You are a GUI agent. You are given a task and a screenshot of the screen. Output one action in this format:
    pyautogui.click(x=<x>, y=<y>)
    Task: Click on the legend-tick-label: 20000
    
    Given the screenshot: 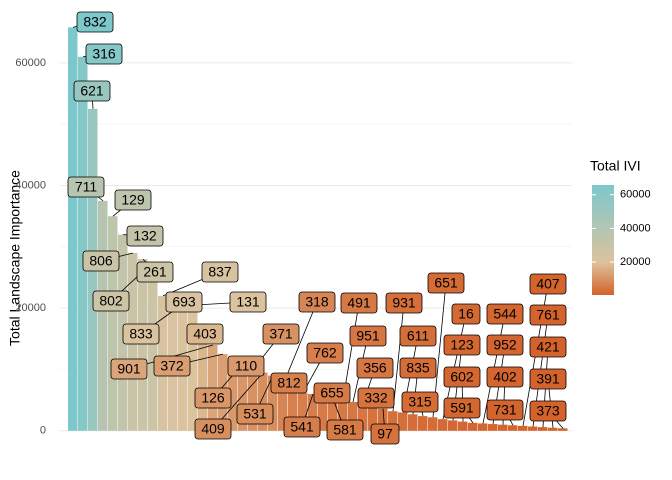 What is the action you would take?
    pyautogui.click(x=635, y=262)
    